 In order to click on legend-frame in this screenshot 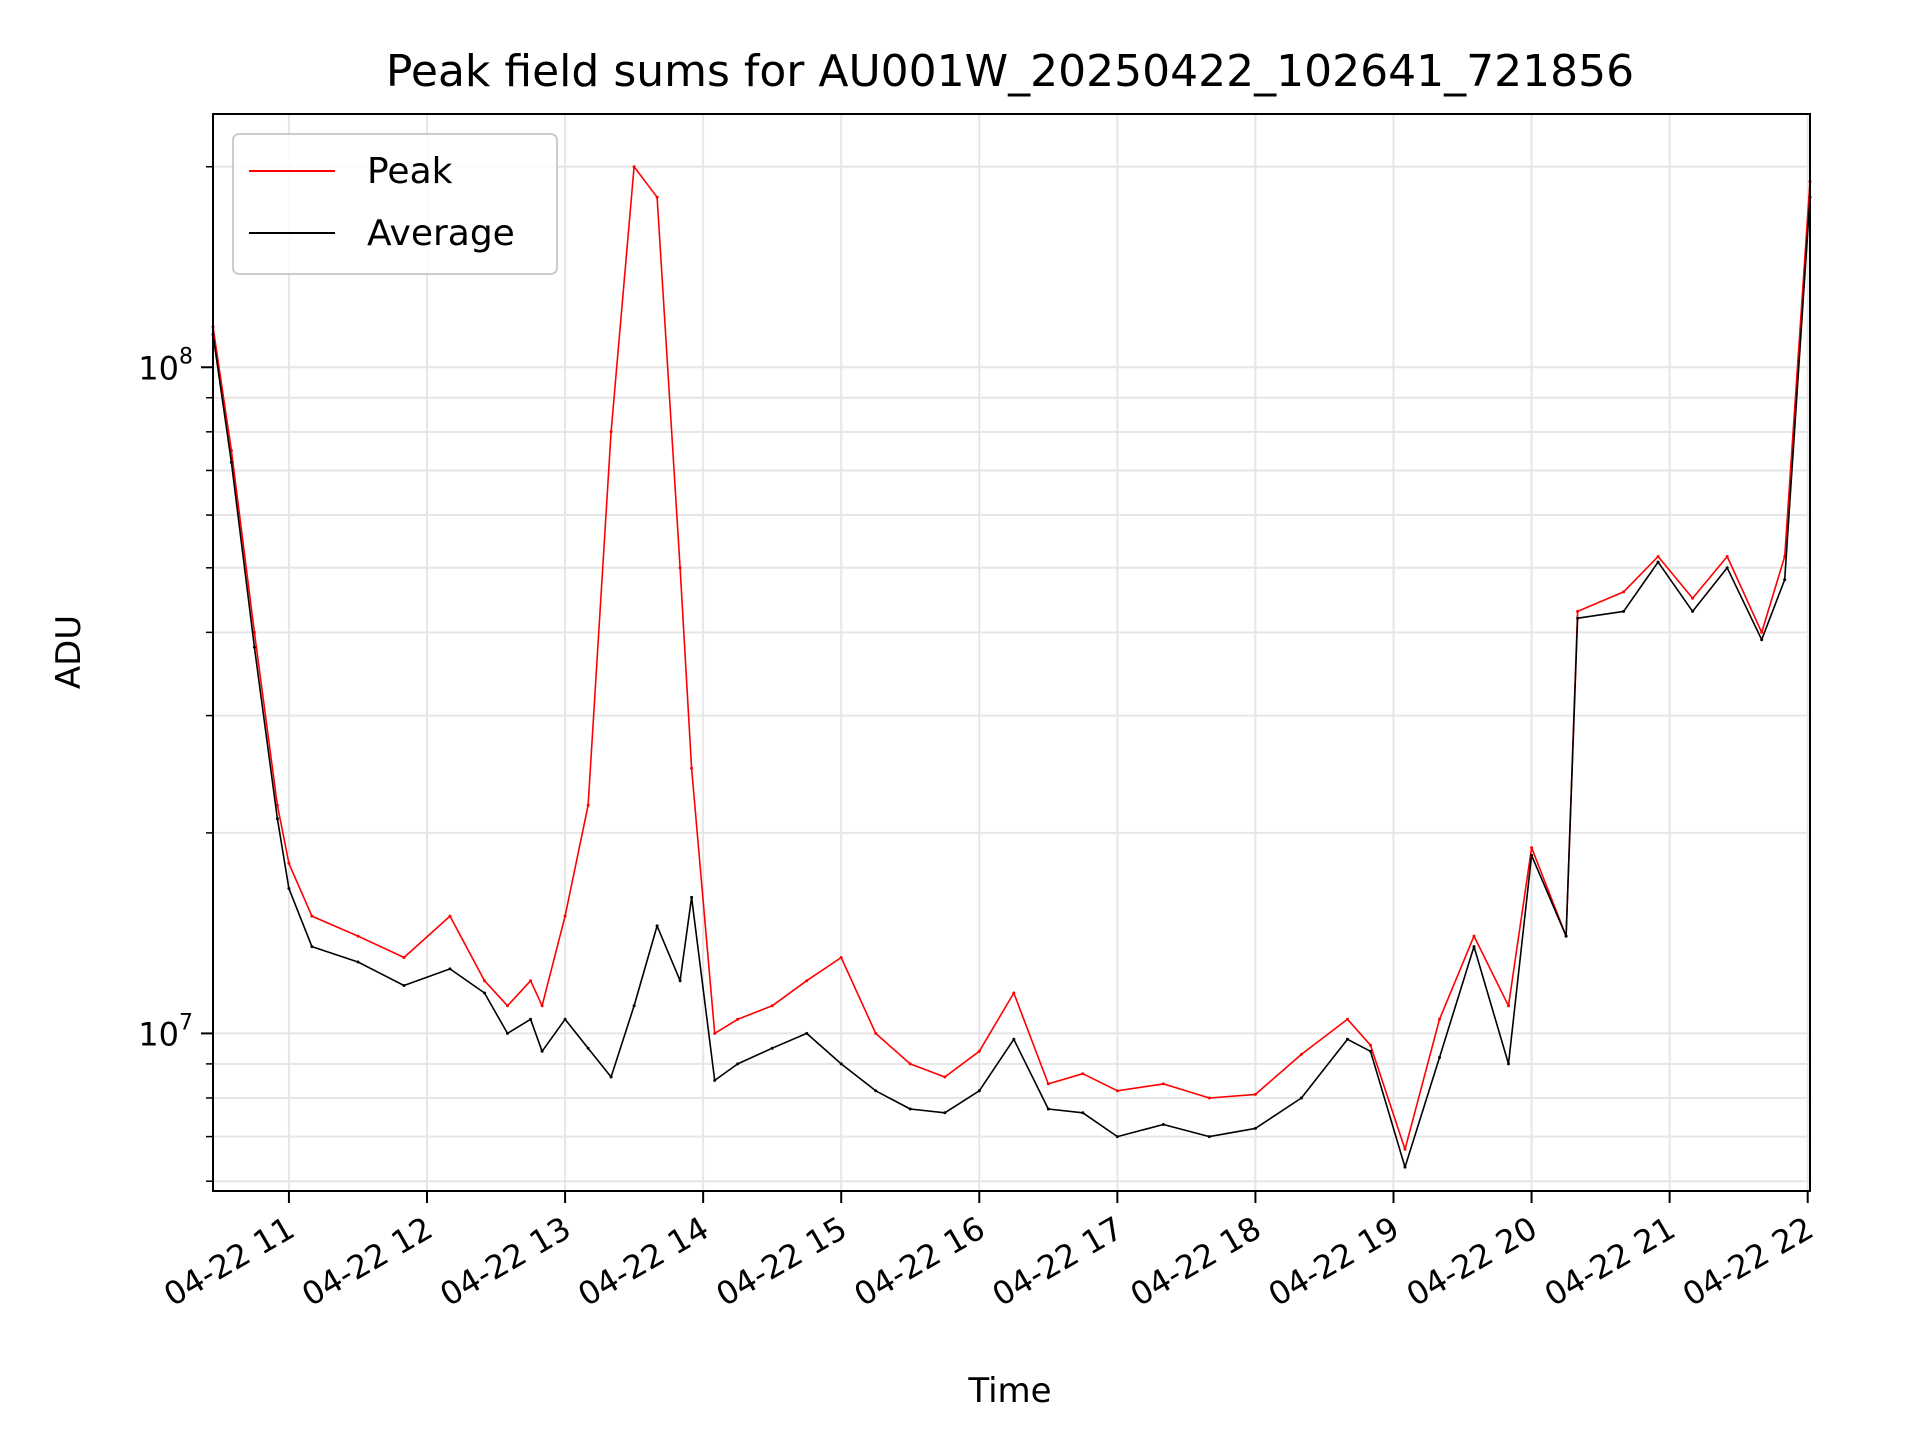, I will do `click(395, 204)`.